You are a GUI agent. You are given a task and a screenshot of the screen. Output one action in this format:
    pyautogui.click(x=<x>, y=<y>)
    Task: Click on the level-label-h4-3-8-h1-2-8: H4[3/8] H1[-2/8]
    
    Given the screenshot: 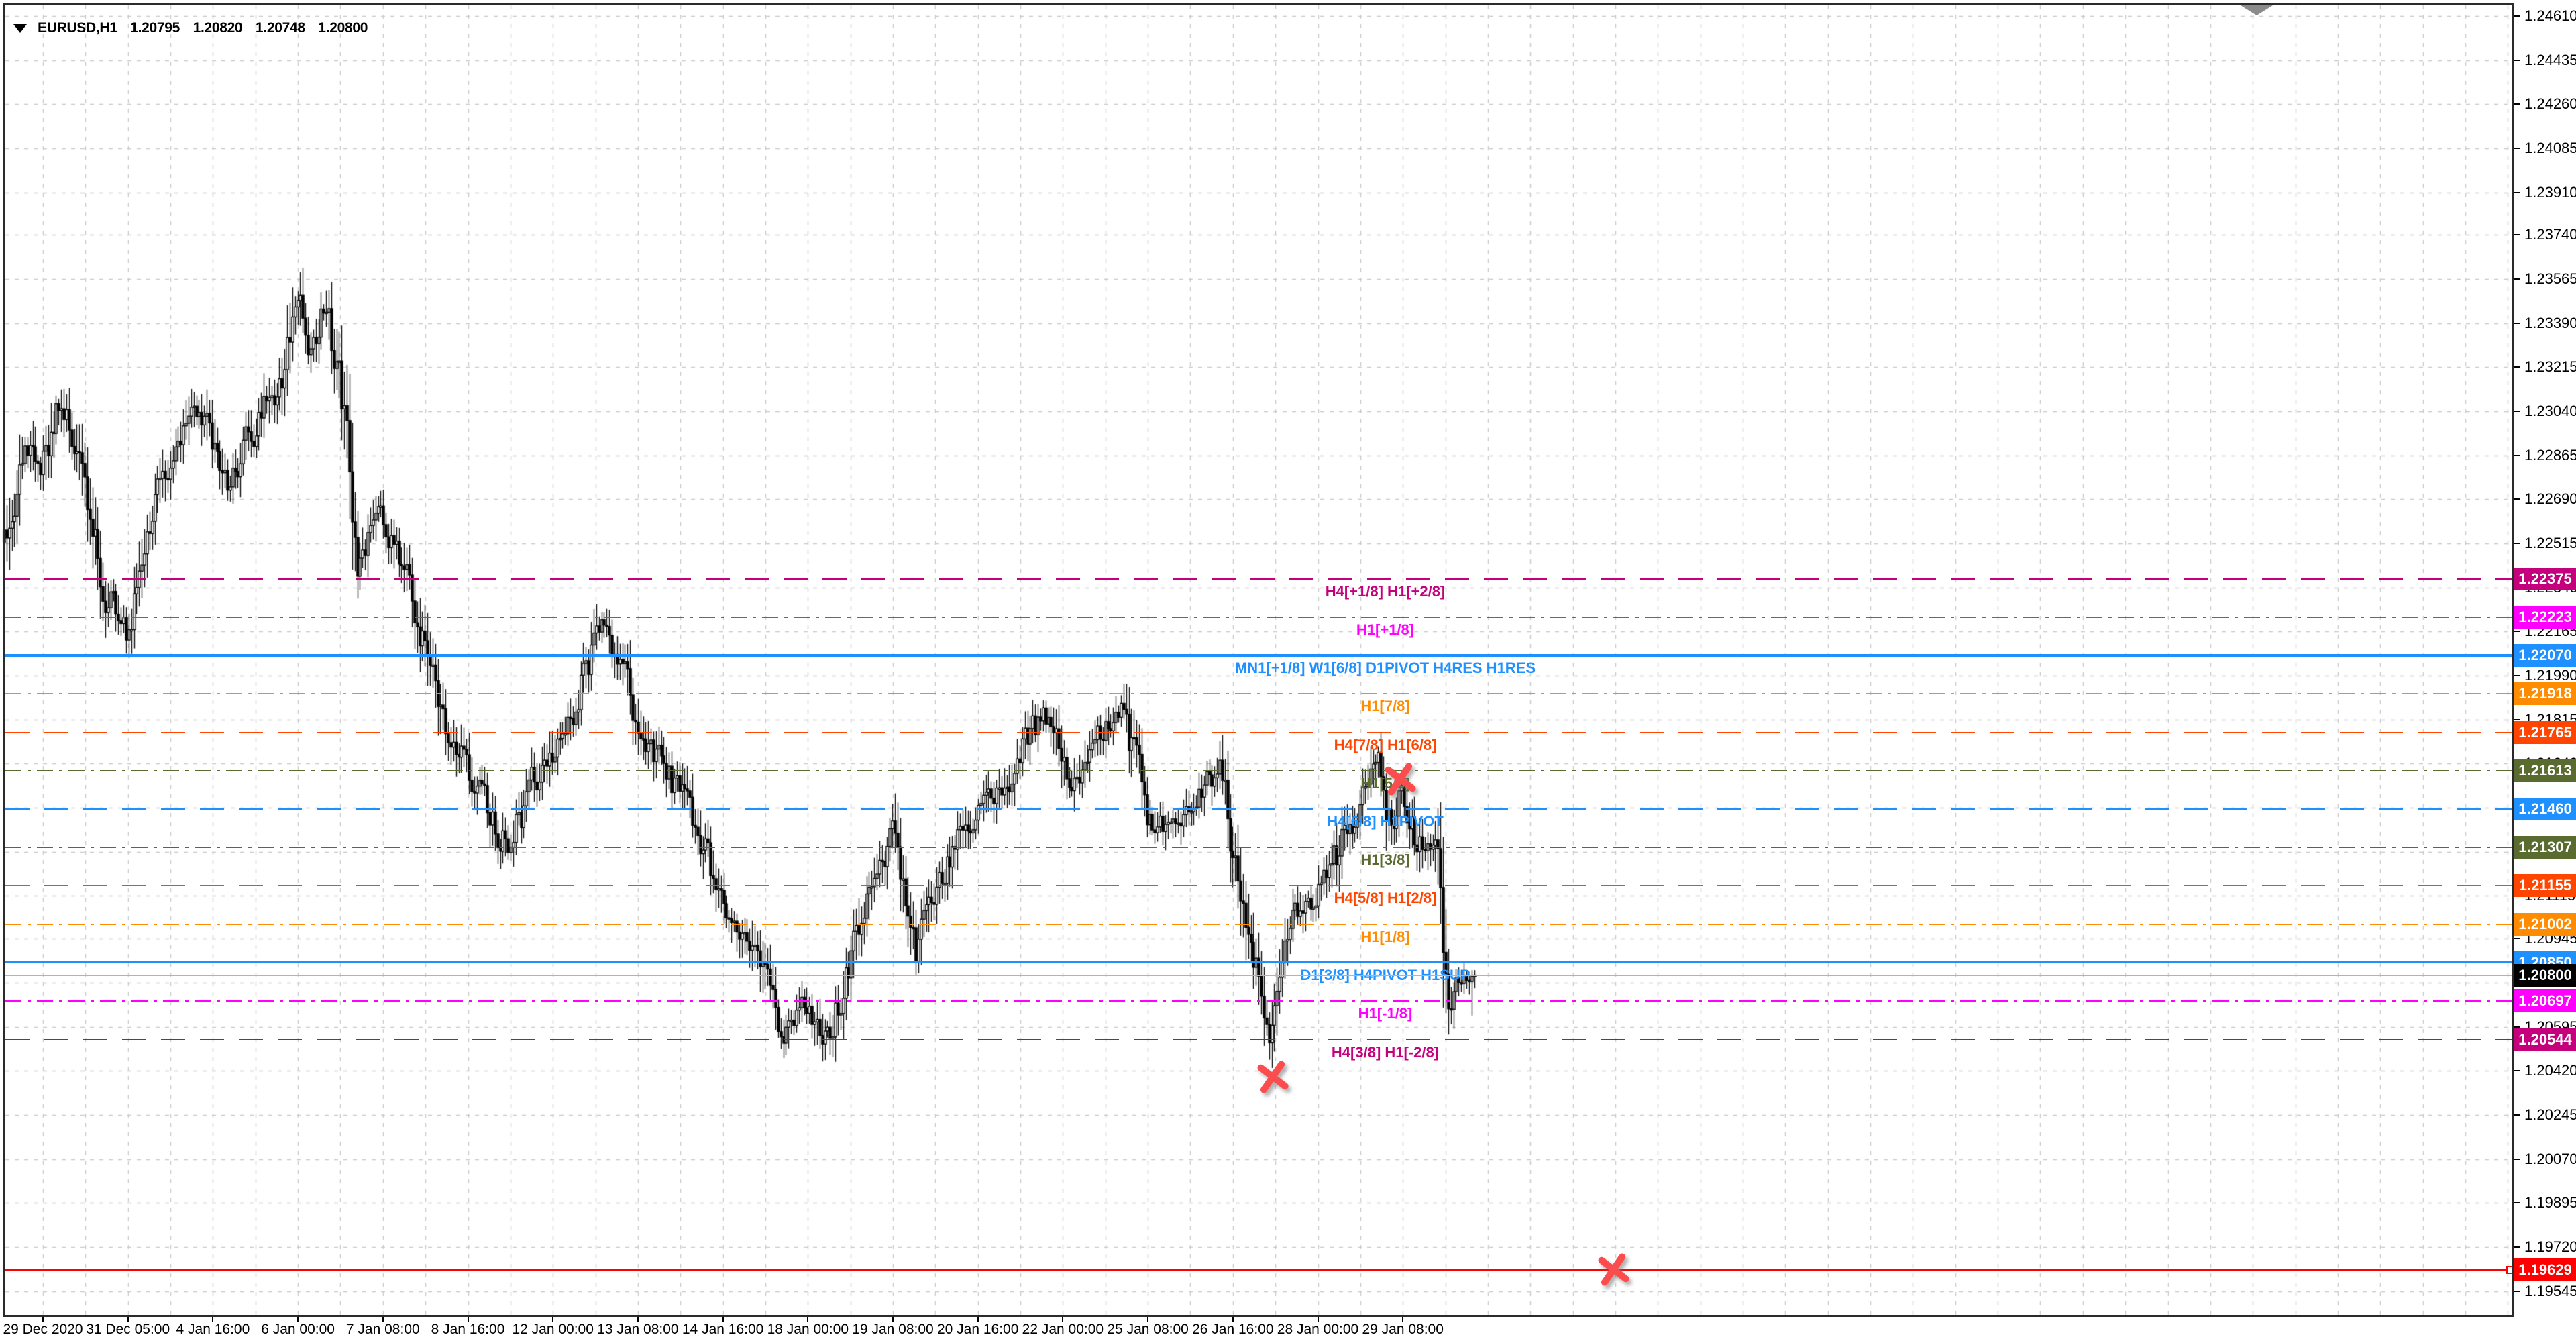 What is the action you would take?
    pyautogui.click(x=1385, y=1052)
    